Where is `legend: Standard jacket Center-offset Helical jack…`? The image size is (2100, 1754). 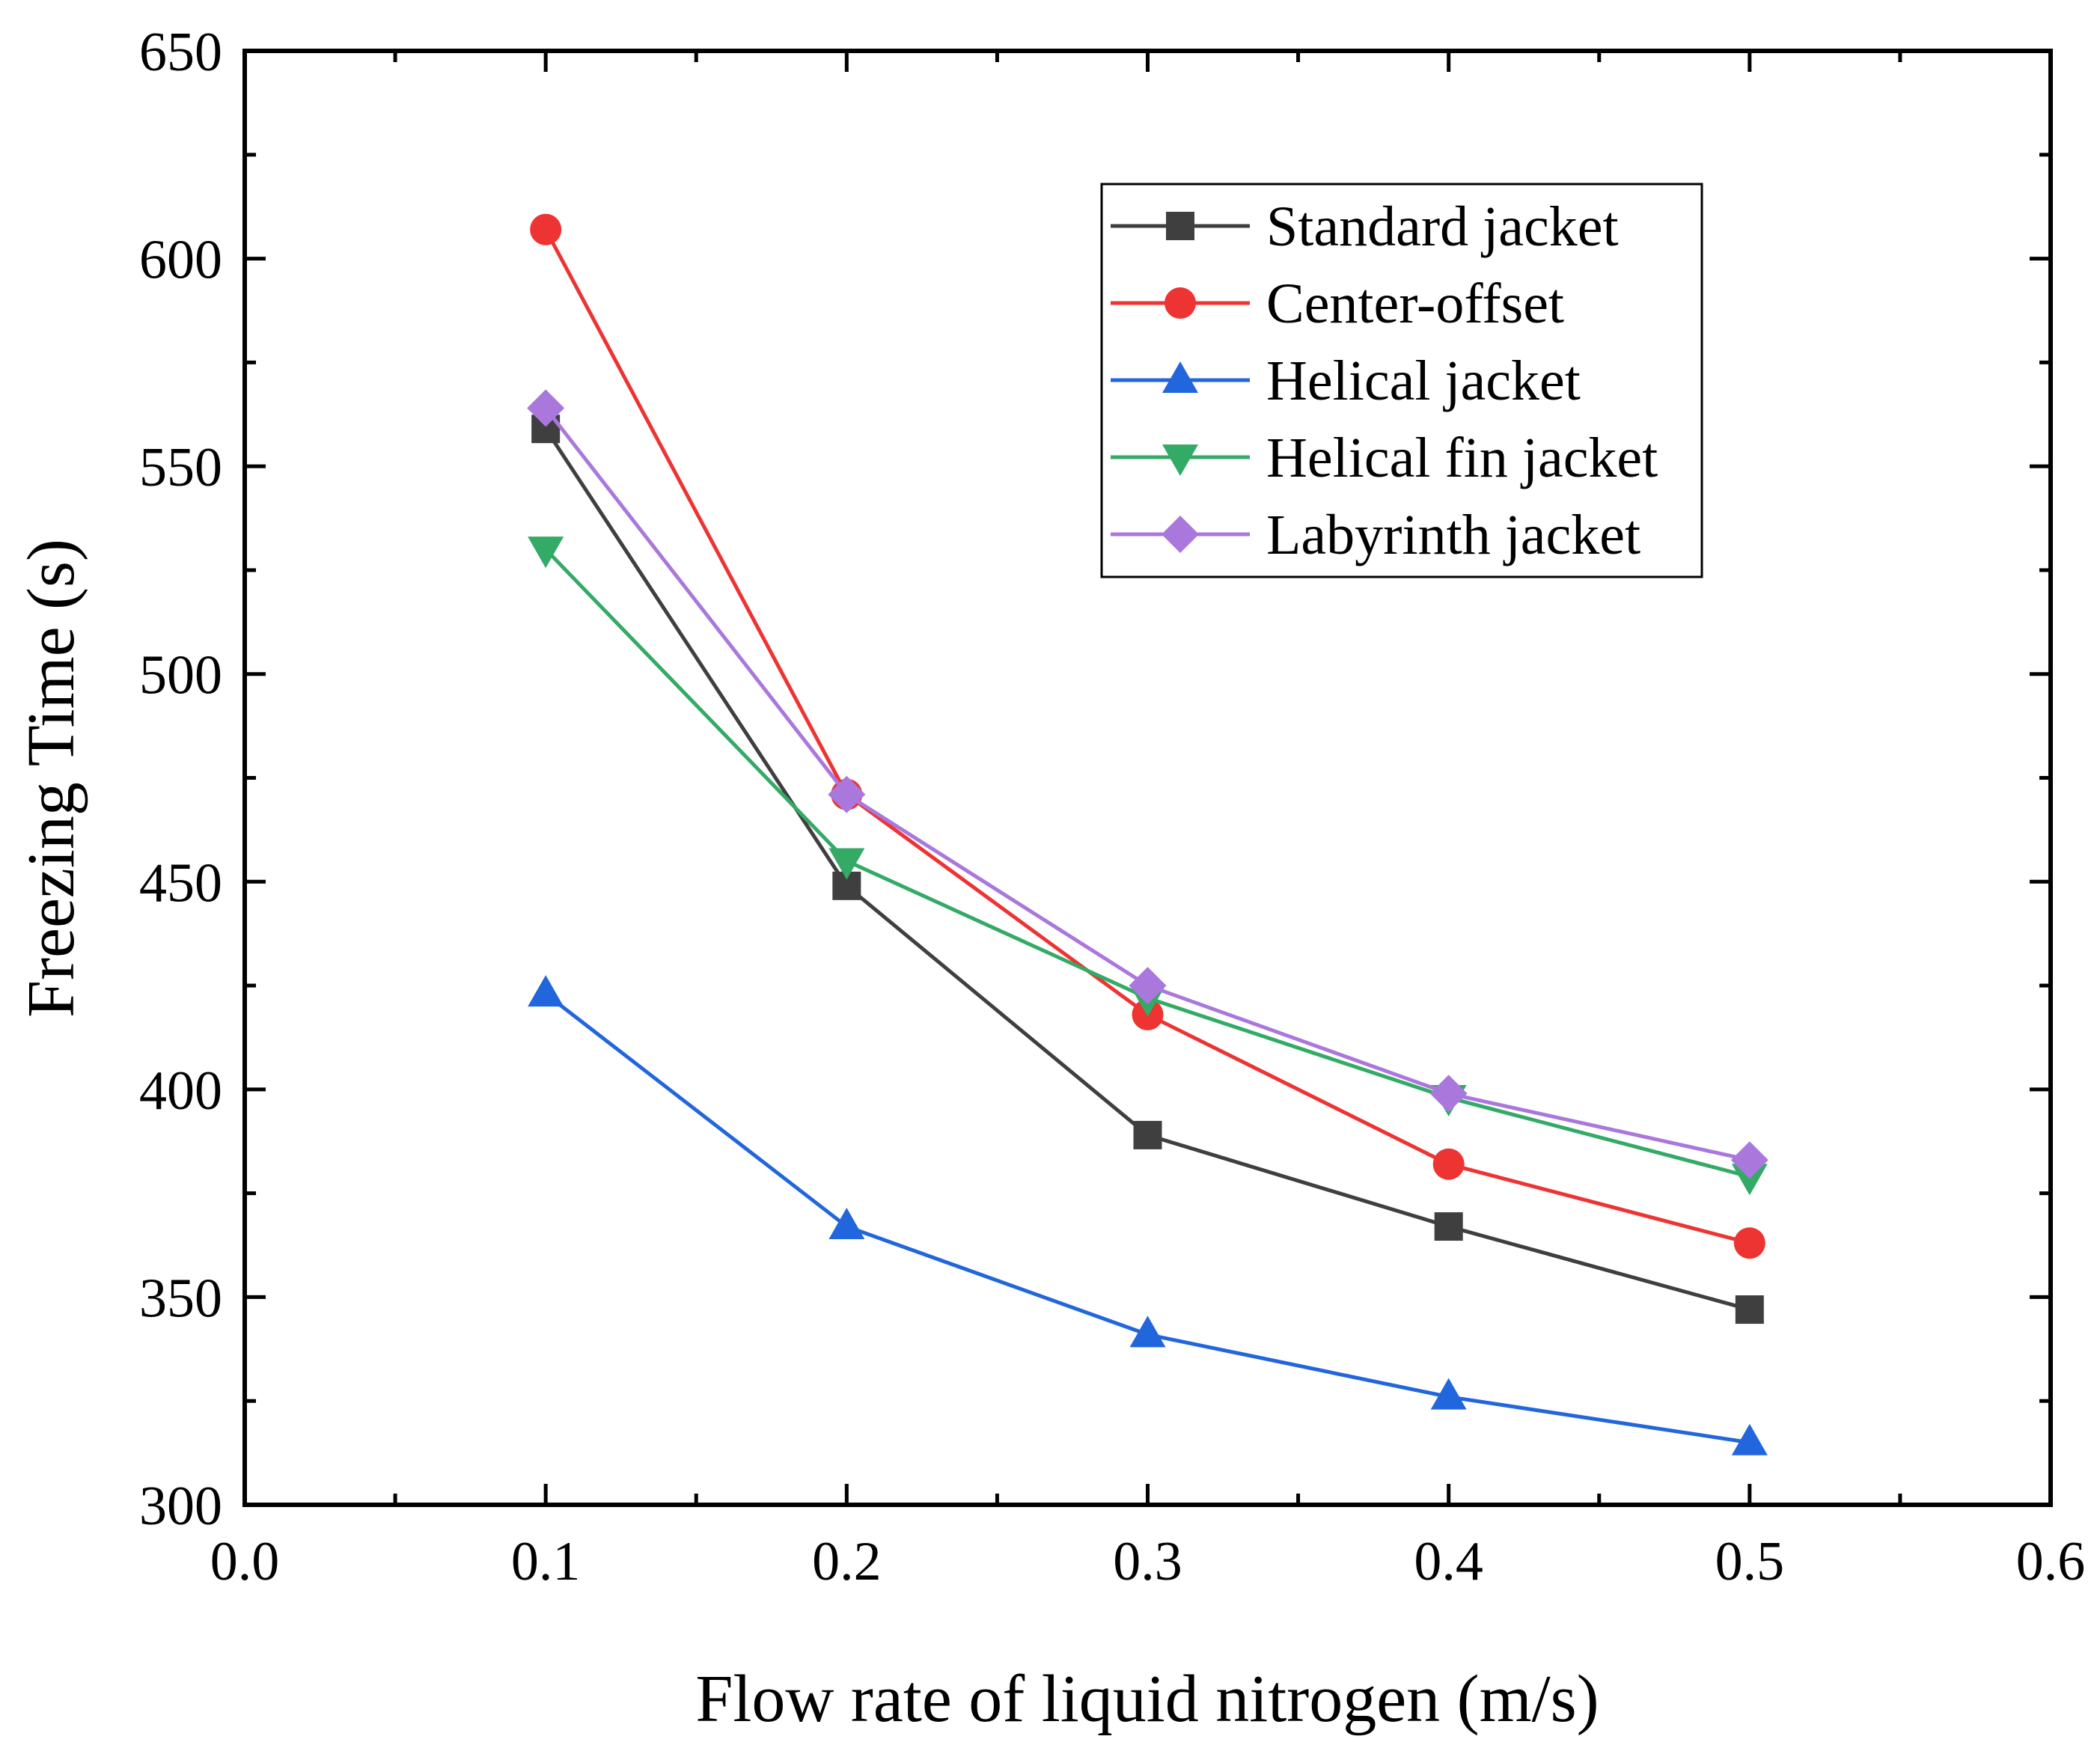
legend: Standard jacket Center-offset Helical jack… is located at coordinates (1401, 380).